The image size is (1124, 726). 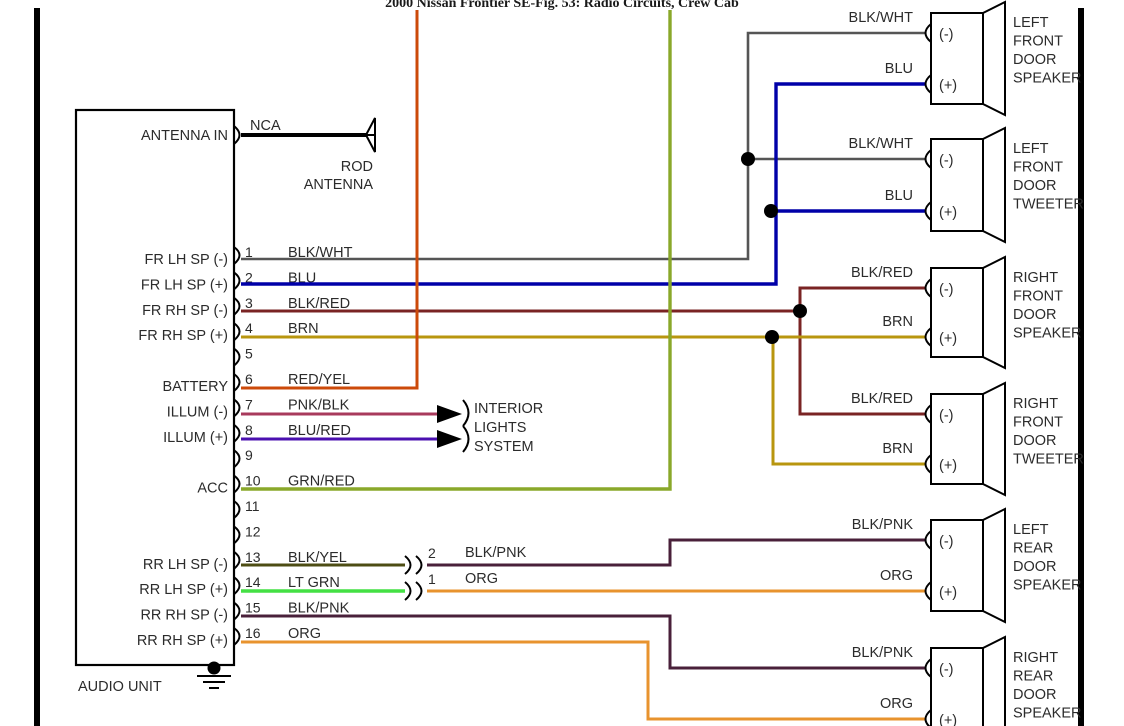 What do you see at coordinates (155, 387) in the screenshot?
I see `audio-unit-box` at bounding box center [155, 387].